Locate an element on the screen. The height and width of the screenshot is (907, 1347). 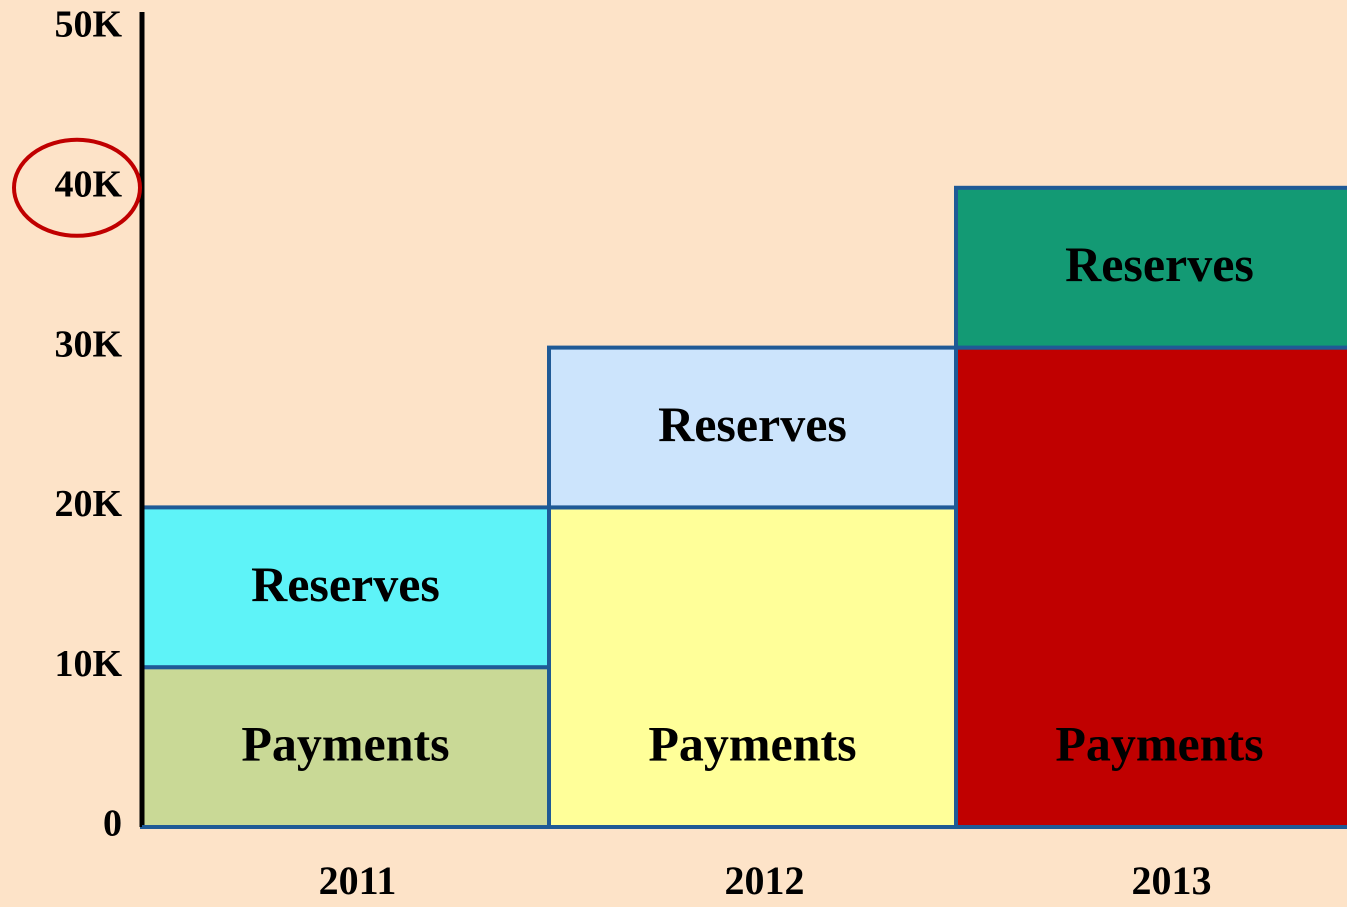
tick-highlight is located at coordinates (77, 187).